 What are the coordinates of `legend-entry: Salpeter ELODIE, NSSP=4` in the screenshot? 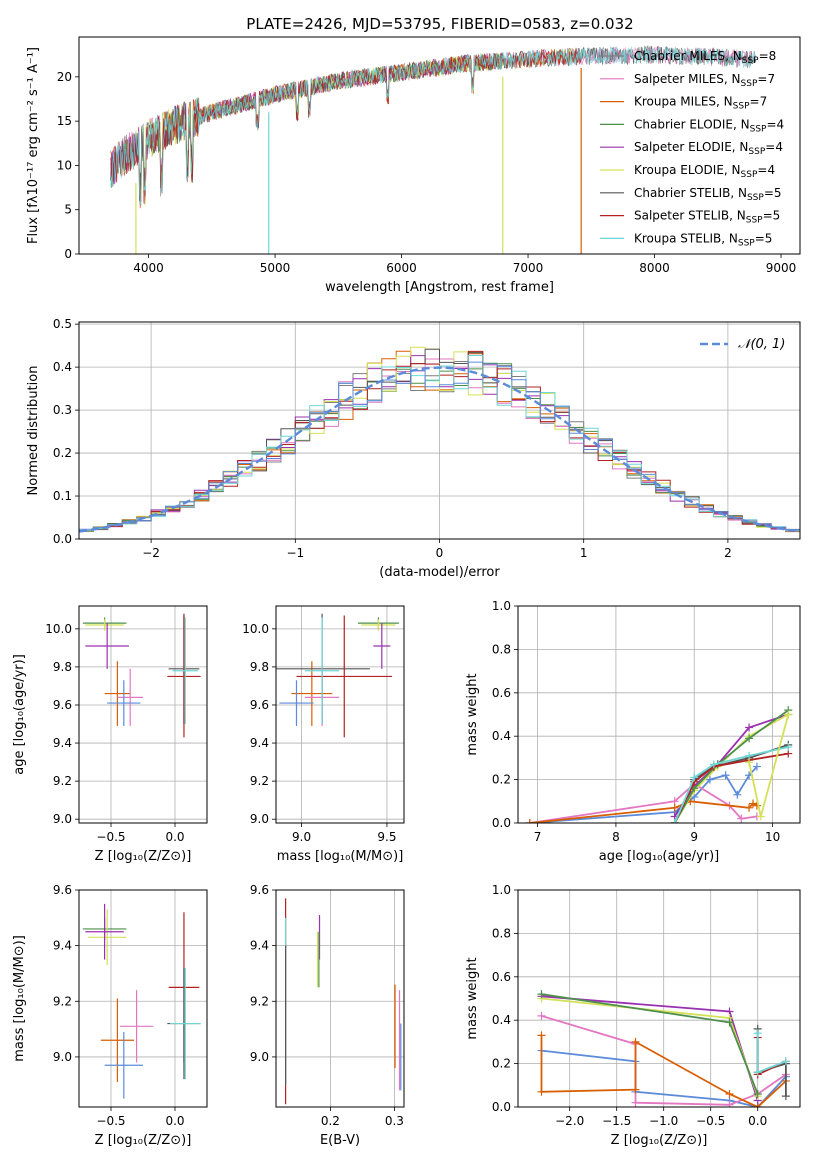 It's located at (708, 148).